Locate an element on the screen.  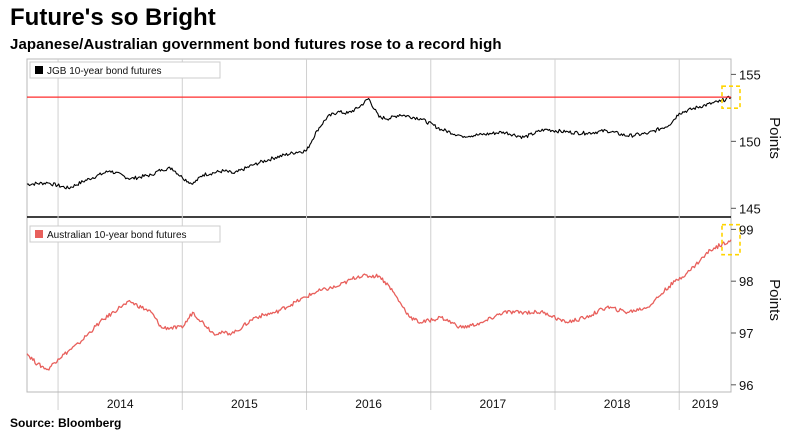
y-tick-label: 96 is located at coordinates (746, 385).